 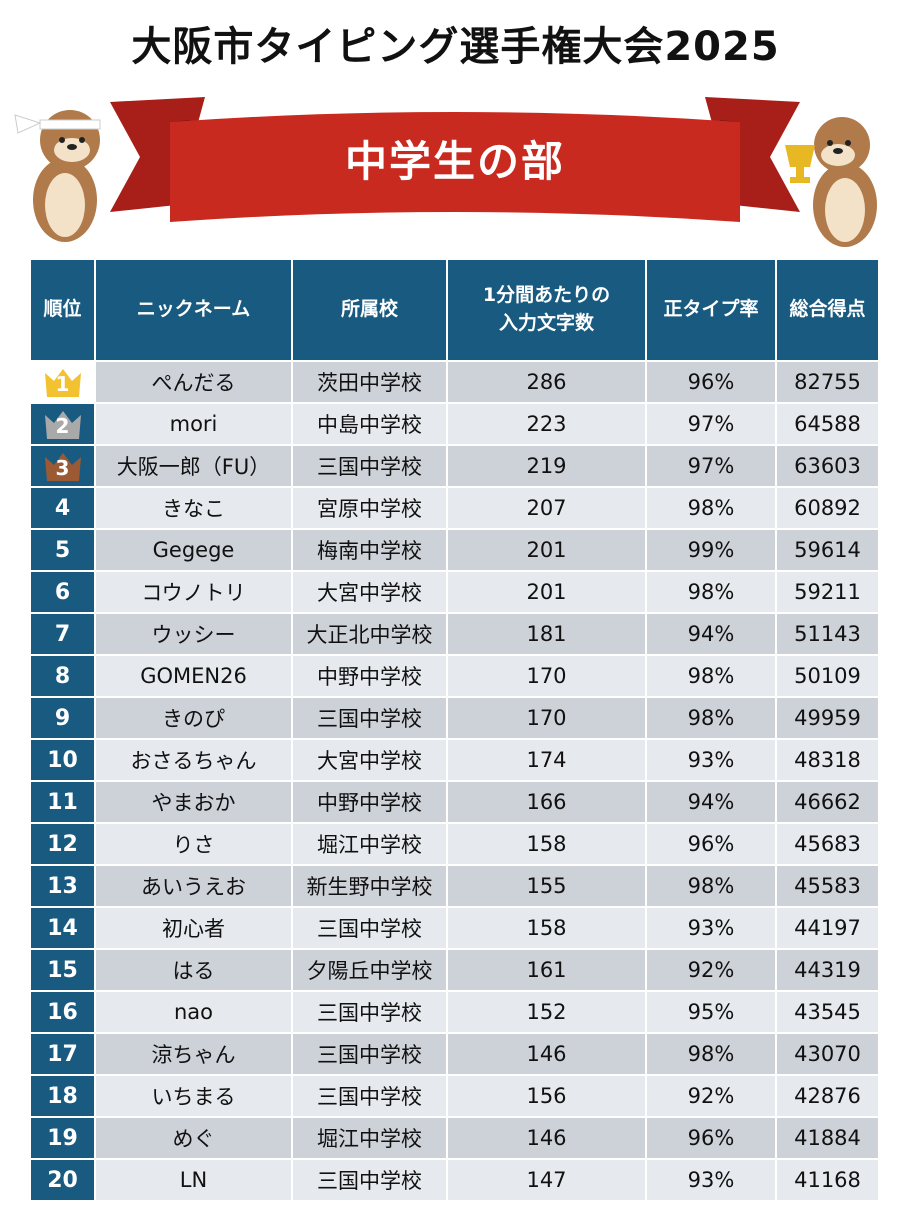 I want to click on page-title: 大阪市タイピング選手権大会2025, so click(x=455, y=47).